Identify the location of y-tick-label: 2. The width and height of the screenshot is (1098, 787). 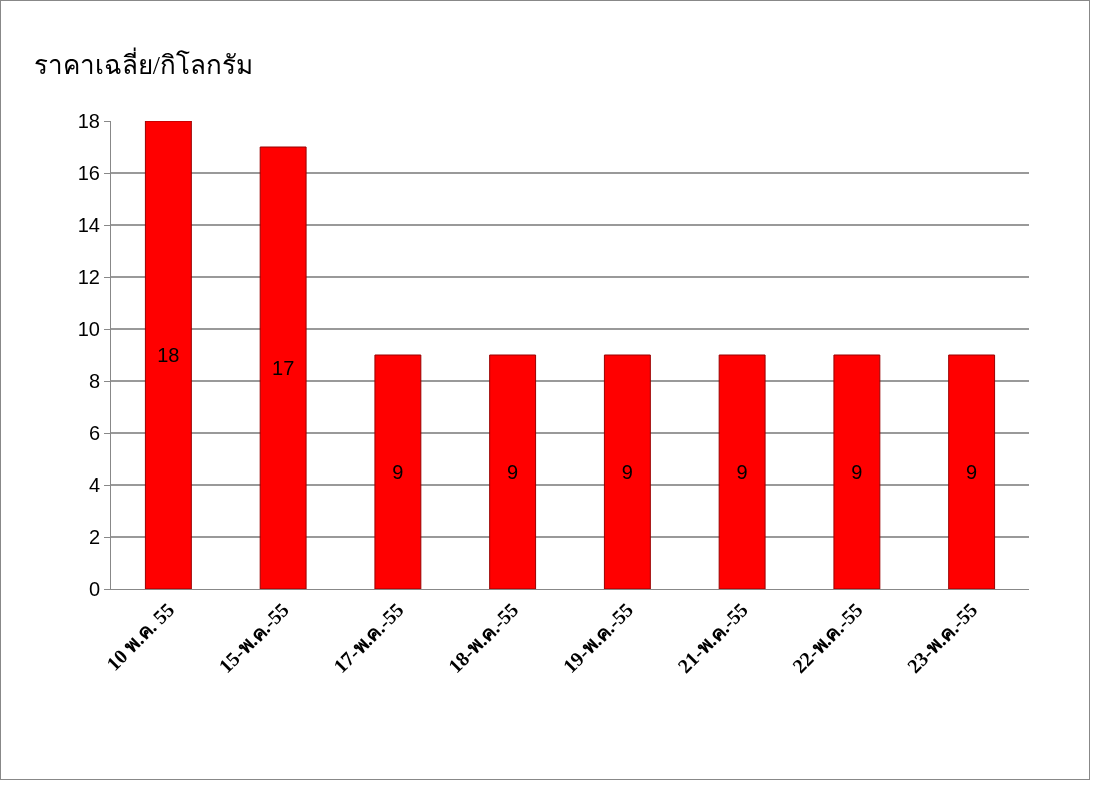
(94, 537).